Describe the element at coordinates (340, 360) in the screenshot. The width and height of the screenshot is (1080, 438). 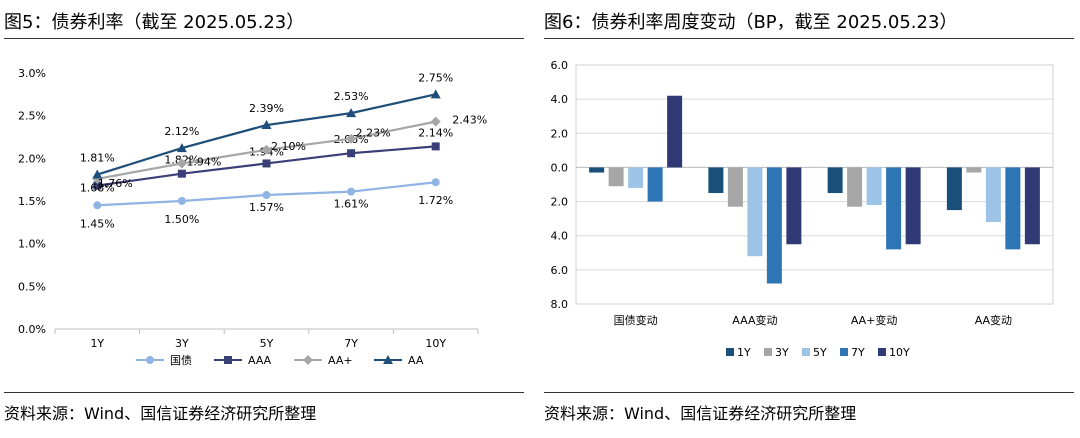
I see `legend-label-AA+: AA+` at that location.